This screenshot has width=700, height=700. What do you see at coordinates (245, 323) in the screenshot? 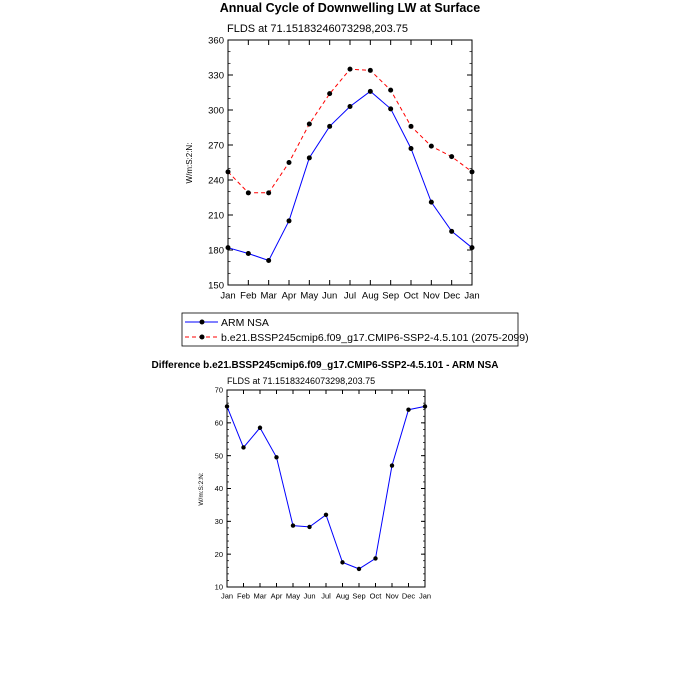
I see `legend-label-arm-nsa: ARM NSA` at bounding box center [245, 323].